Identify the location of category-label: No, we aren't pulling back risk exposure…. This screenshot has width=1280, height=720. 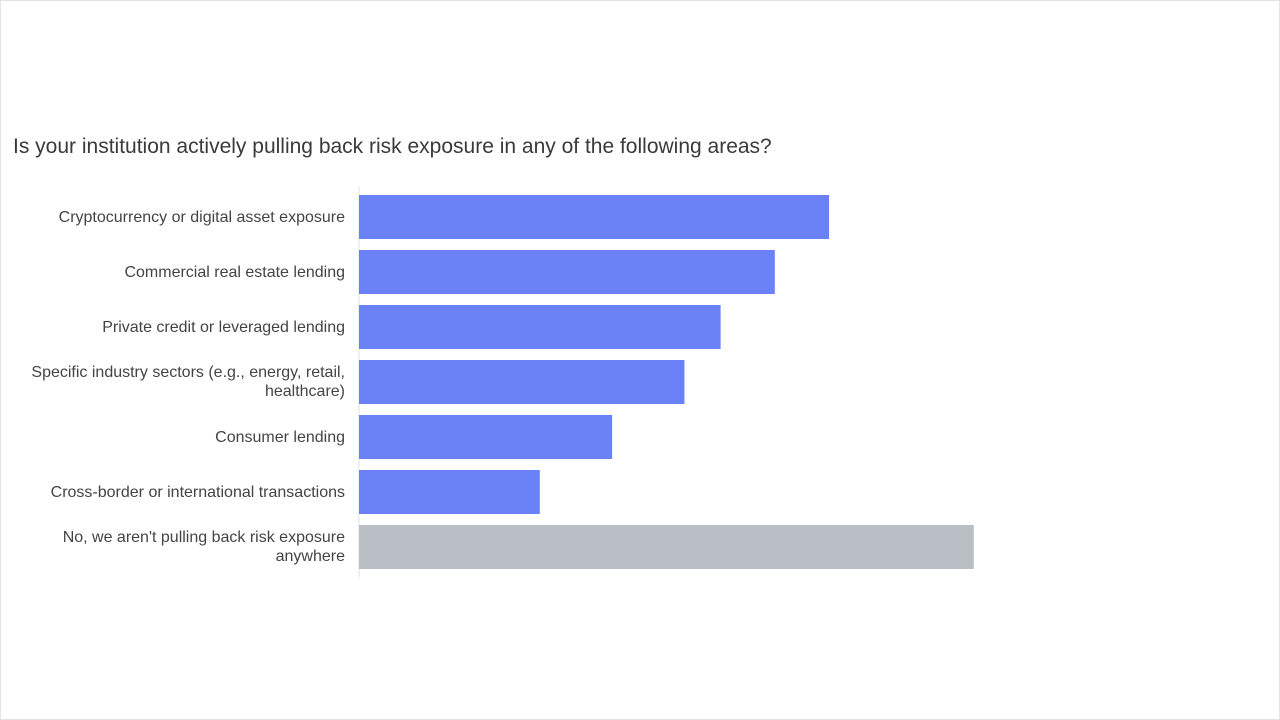
(203, 547).